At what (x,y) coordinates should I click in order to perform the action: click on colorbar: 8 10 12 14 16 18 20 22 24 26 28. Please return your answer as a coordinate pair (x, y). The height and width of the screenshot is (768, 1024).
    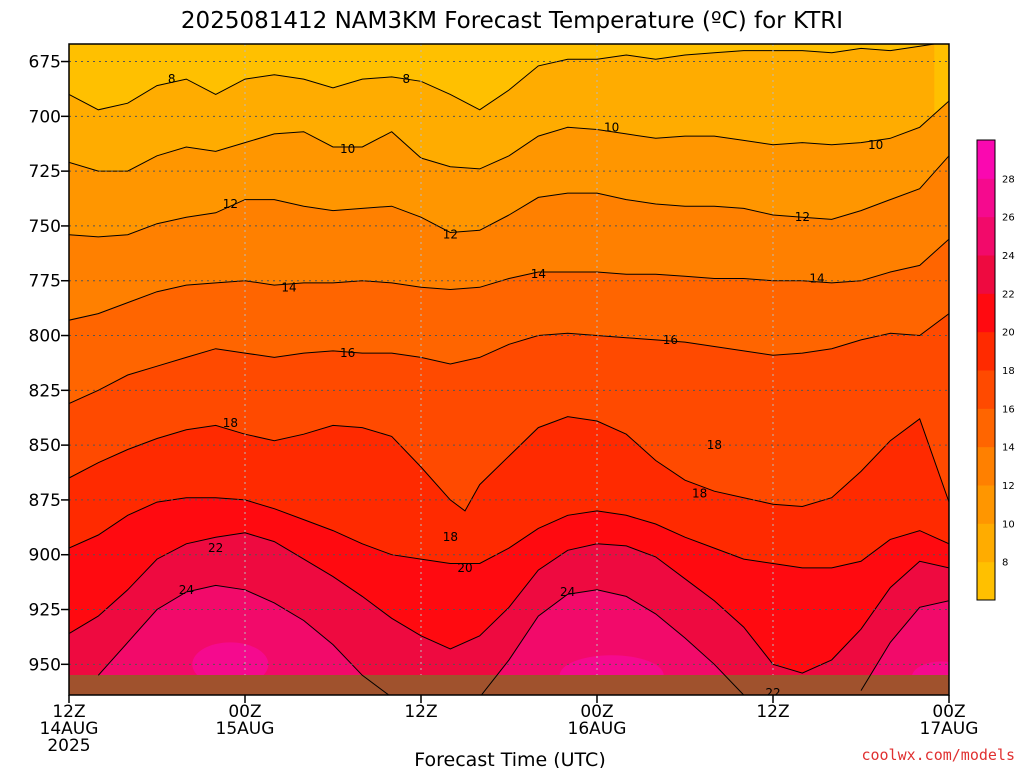
    Looking at the image, I should click on (995, 370).